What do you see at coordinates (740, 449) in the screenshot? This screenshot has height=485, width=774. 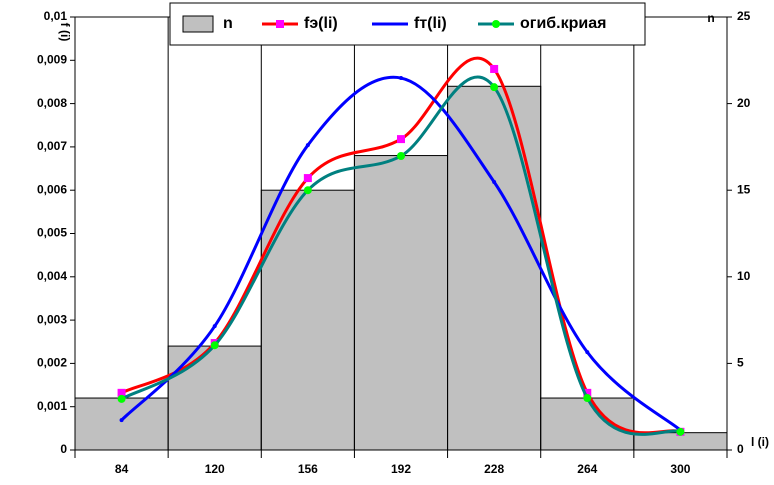 I see `y2-tick-label: 0` at bounding box center [740, 449].